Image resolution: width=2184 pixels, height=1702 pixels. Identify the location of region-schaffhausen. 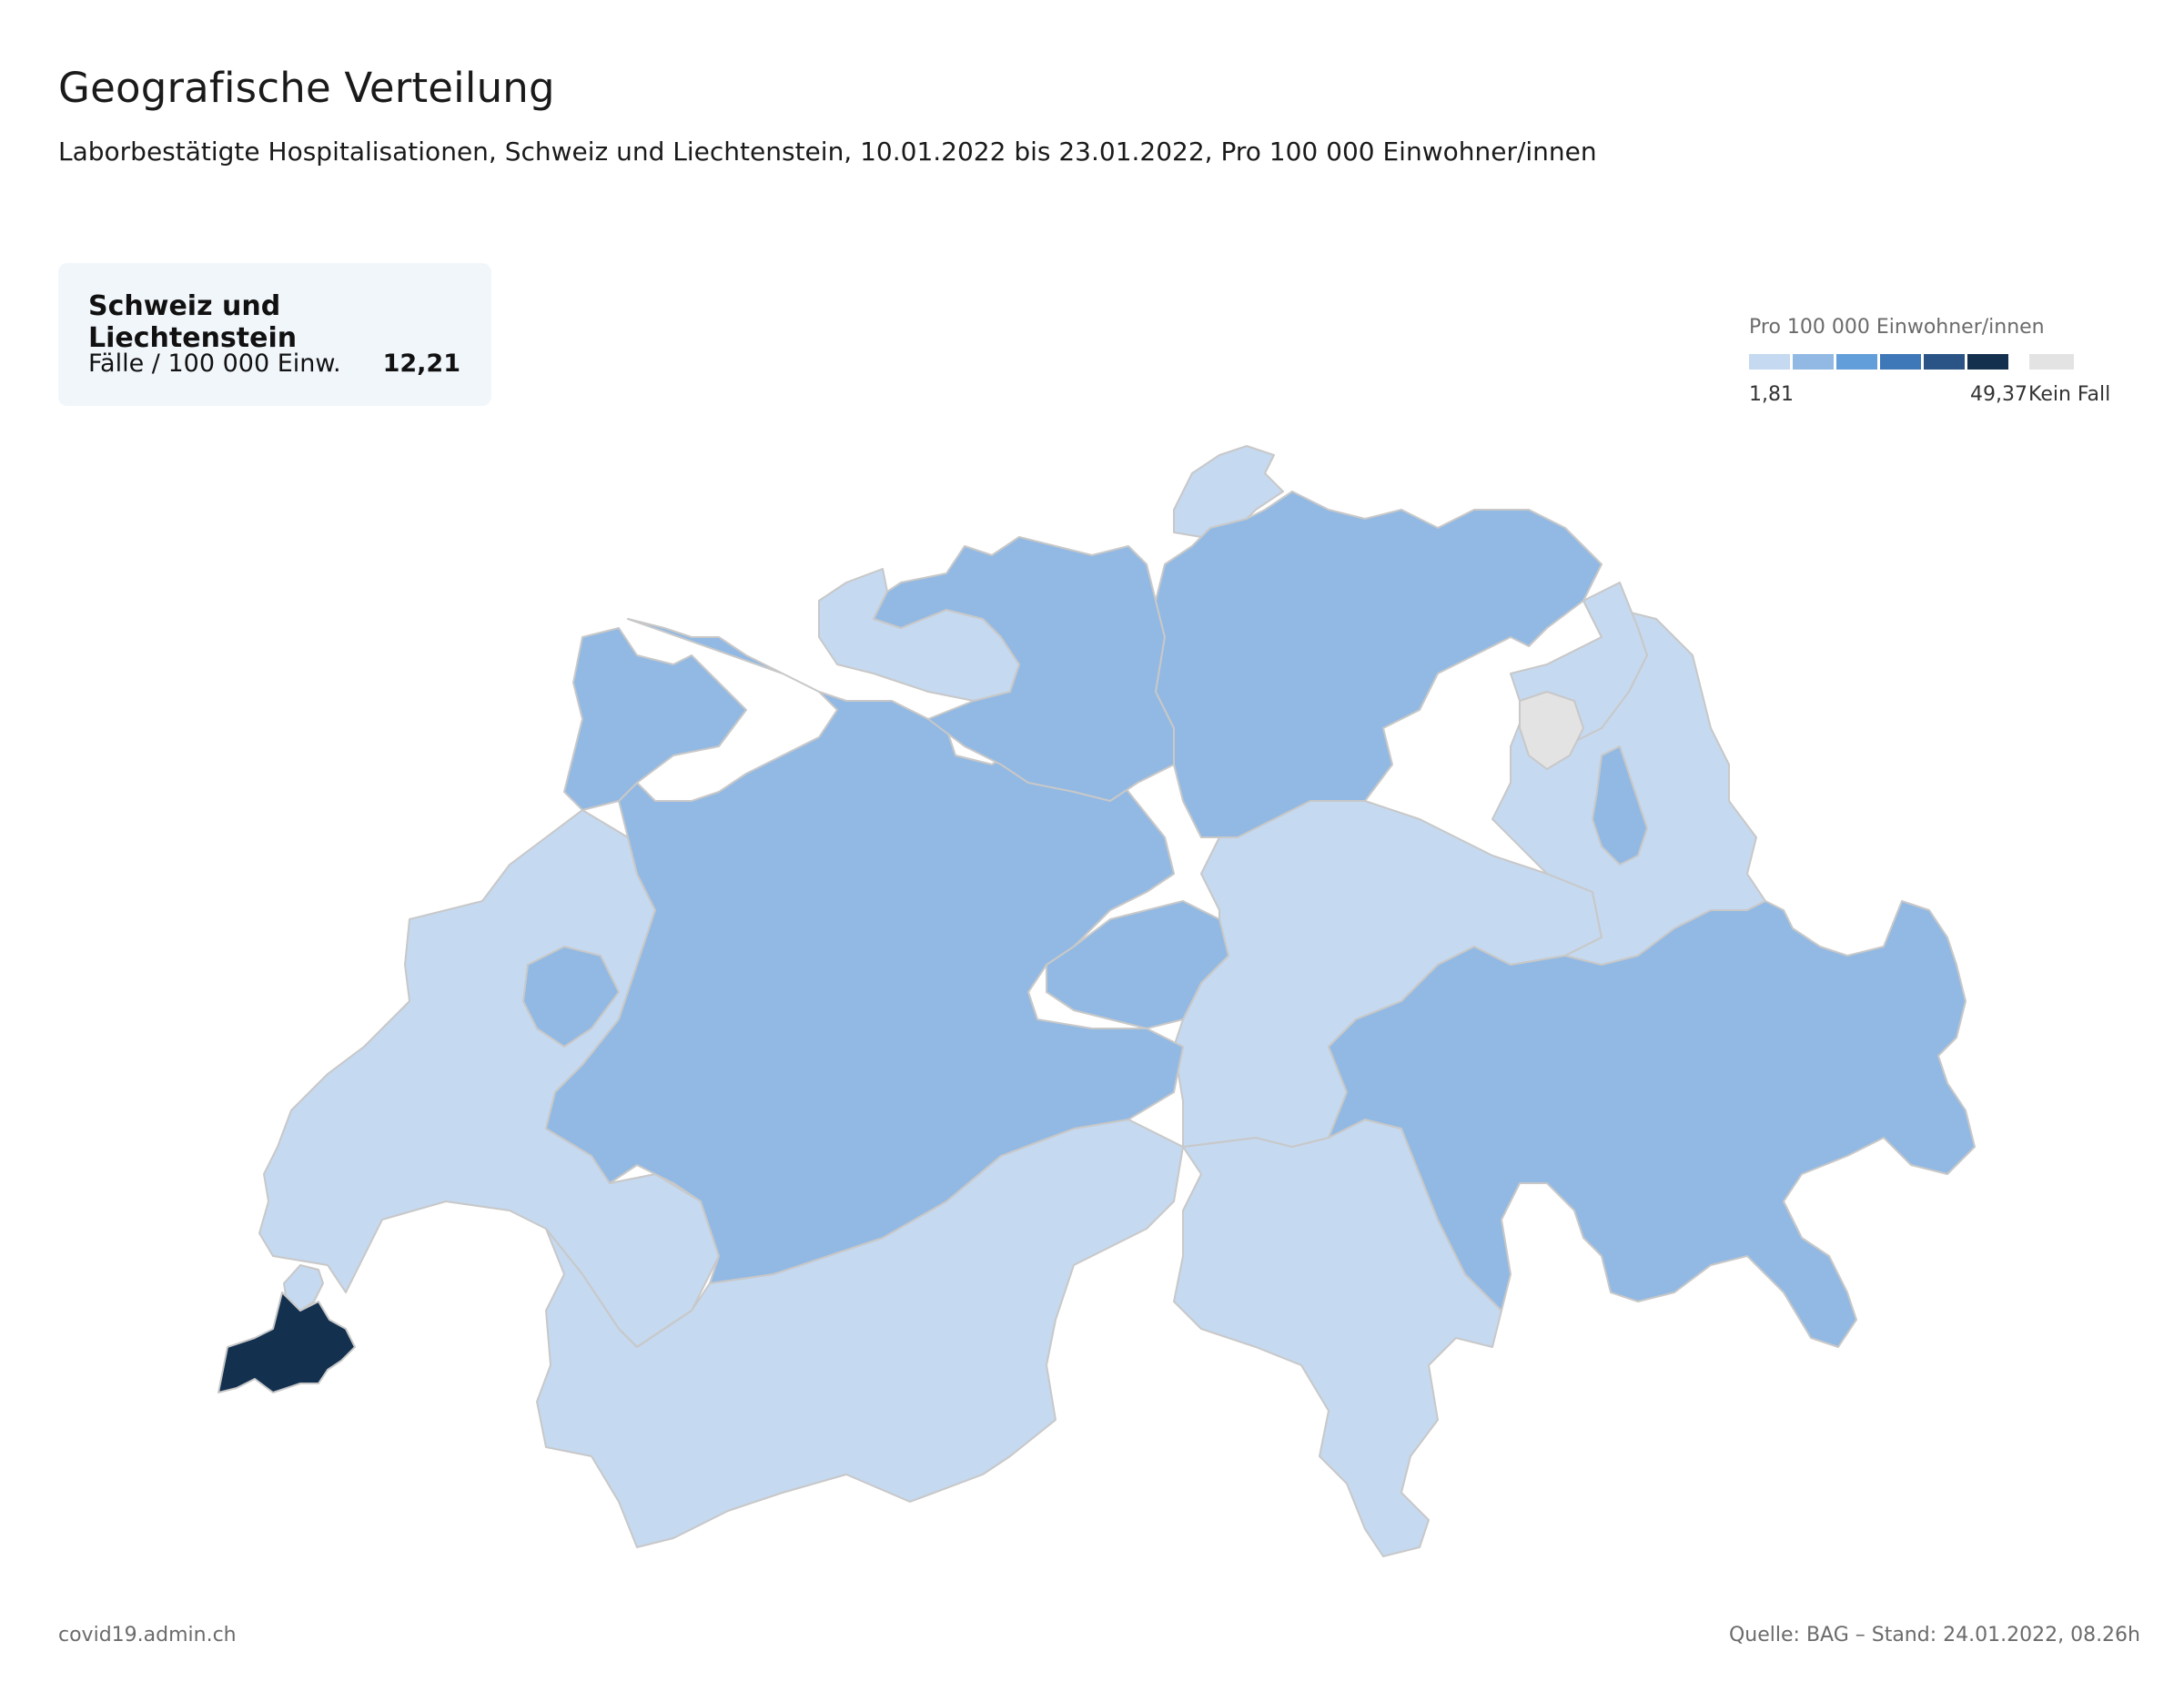
(1229, 491).